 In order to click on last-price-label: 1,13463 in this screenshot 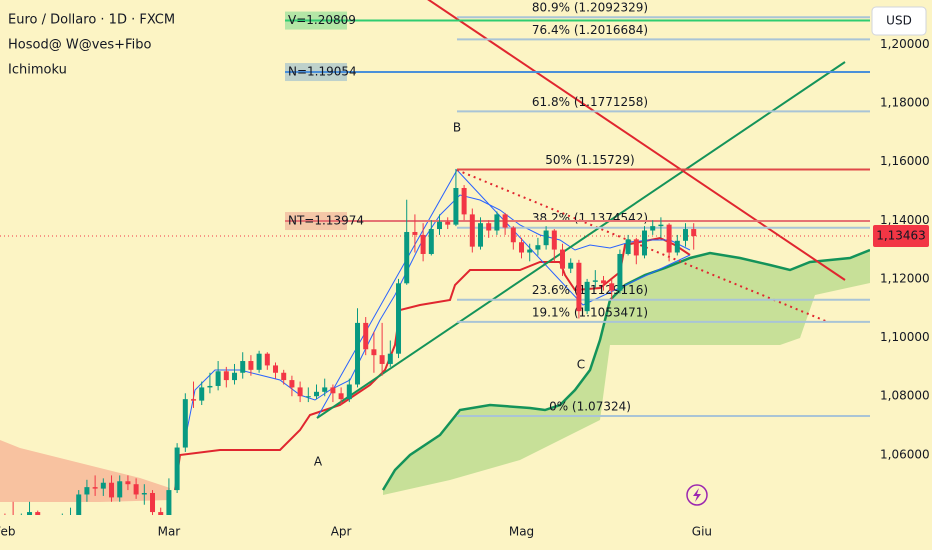, I will do `click(901, 236)`.